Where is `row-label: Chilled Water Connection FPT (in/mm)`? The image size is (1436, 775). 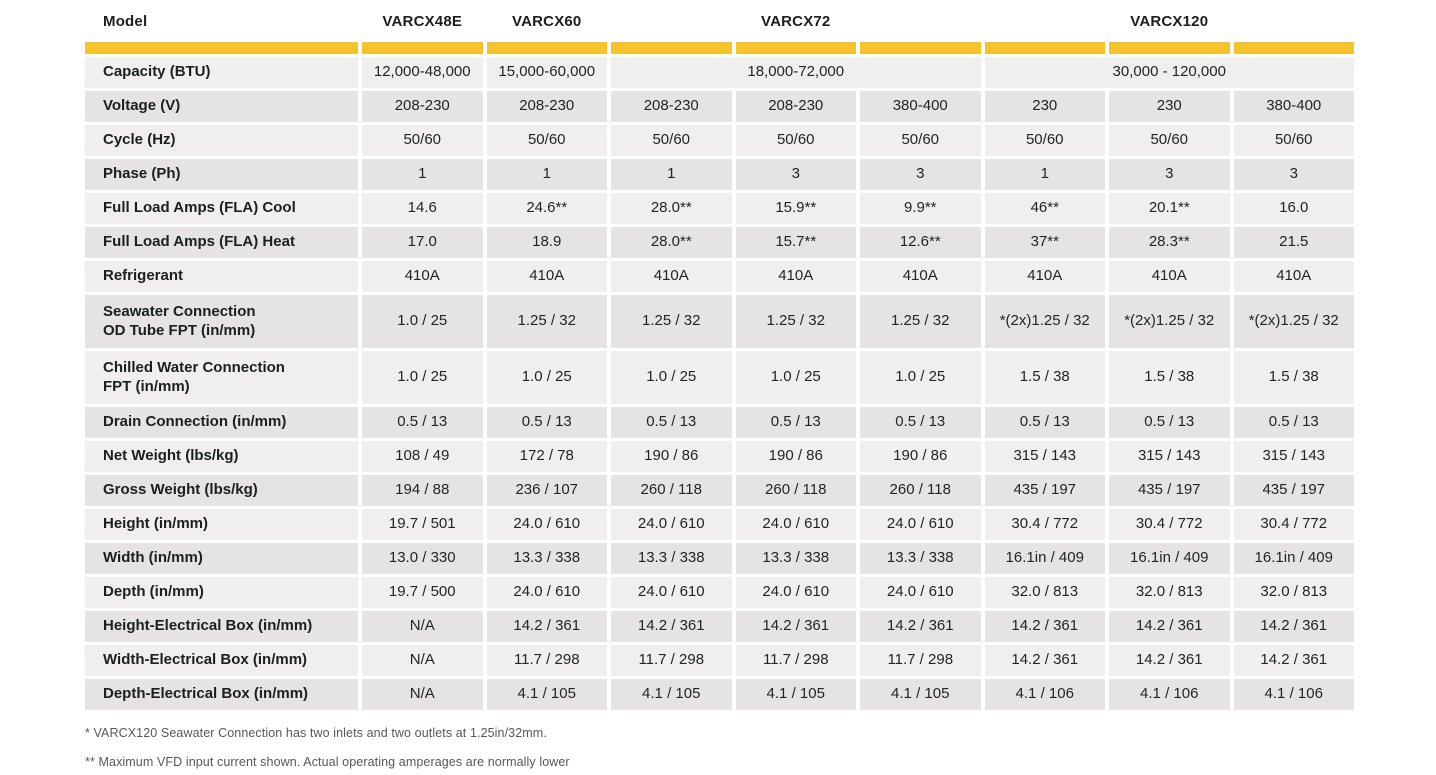 row-label: Chilled Water Connection FPT (in/mm) is located at coordinates (221, 377).